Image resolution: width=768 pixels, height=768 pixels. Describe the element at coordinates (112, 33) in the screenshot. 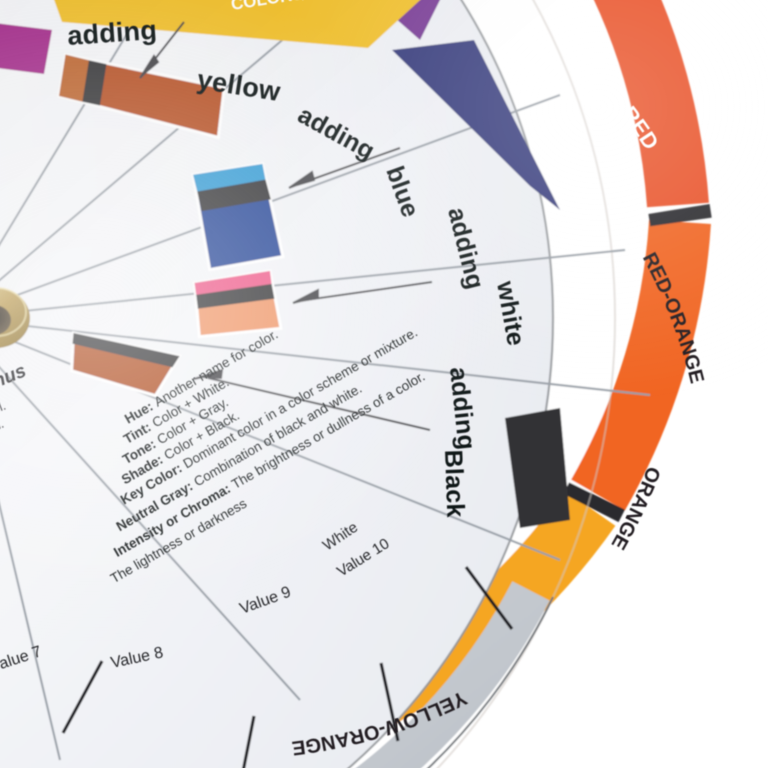

I see `svg-text: adding` at that location.